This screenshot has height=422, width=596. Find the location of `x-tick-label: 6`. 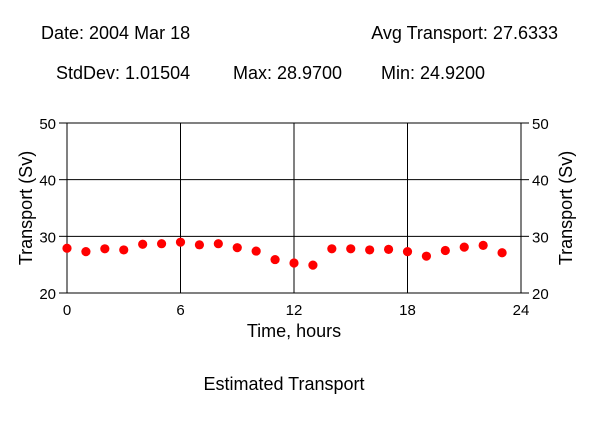

x-tick-label: 6 is located at coordinates (180, 310).